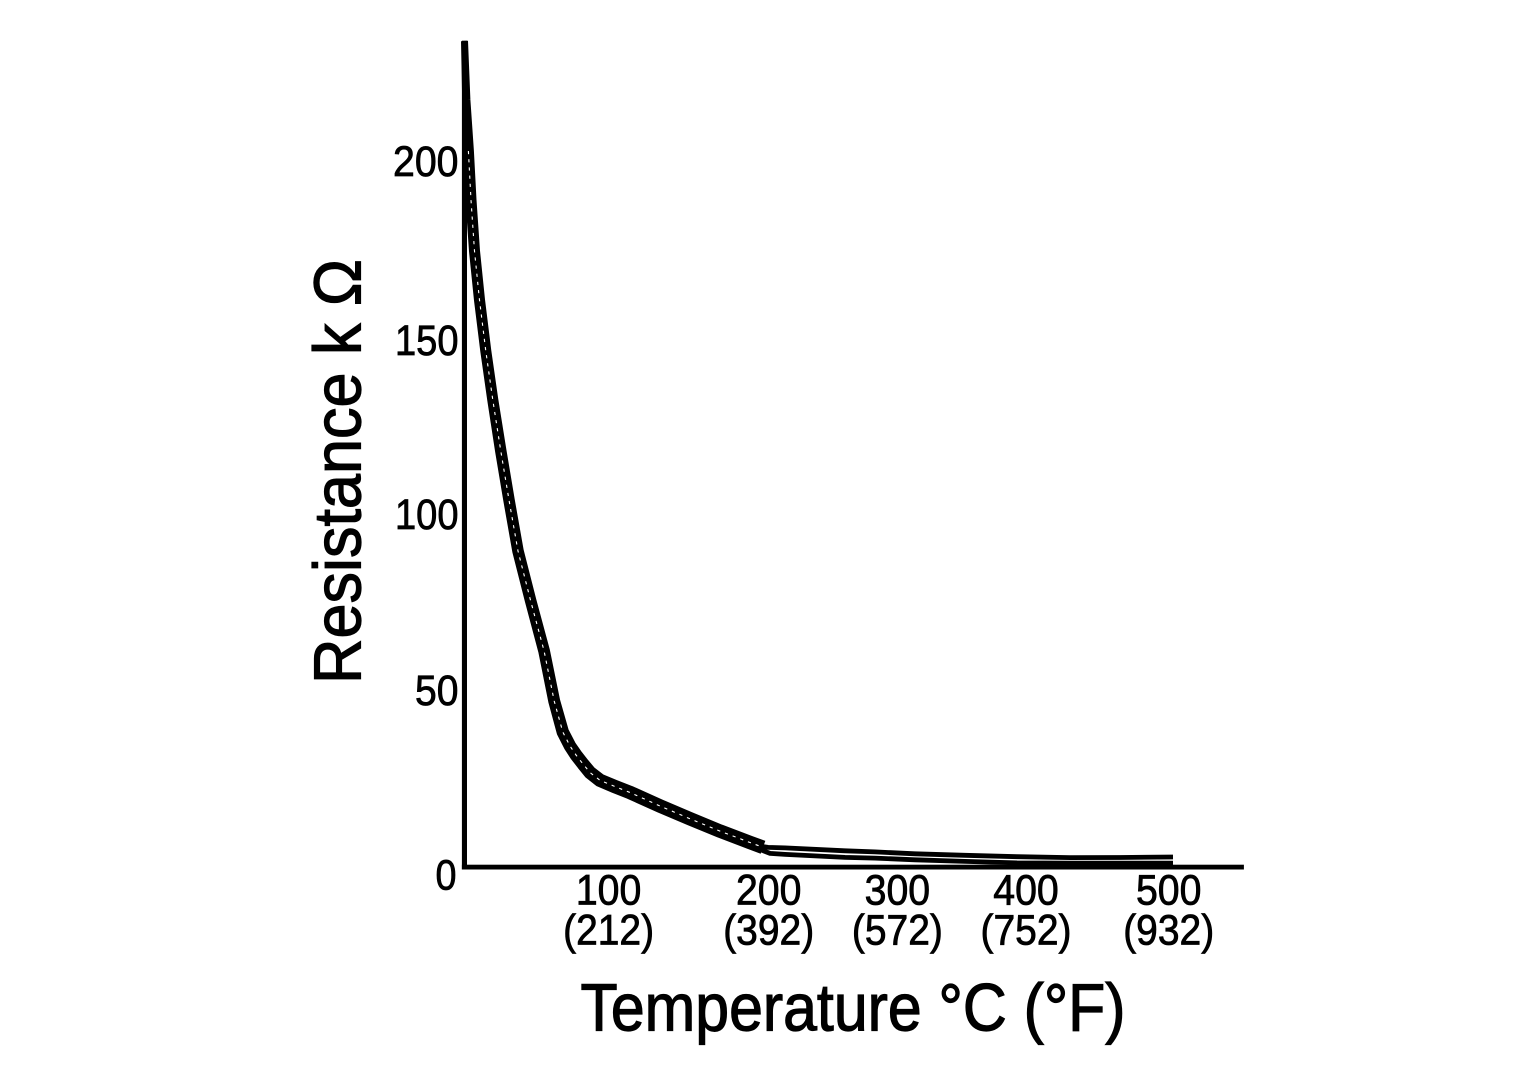 The width and height of the screenshot is (1535, 1092). I want to click on svg-text: (572), so click(897, 930).